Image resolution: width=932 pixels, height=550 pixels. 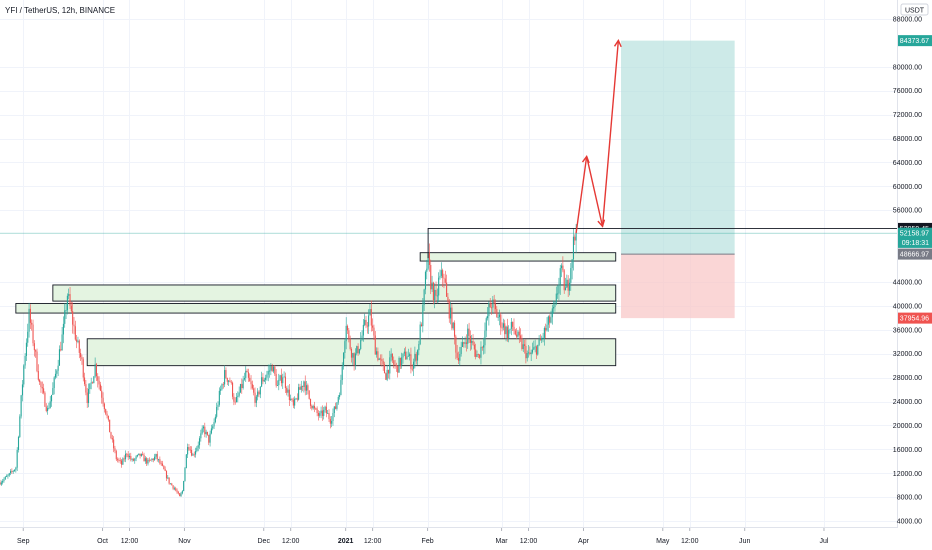 I want to click on price-badge-label: 37954.96, so click(x=914, y=319).